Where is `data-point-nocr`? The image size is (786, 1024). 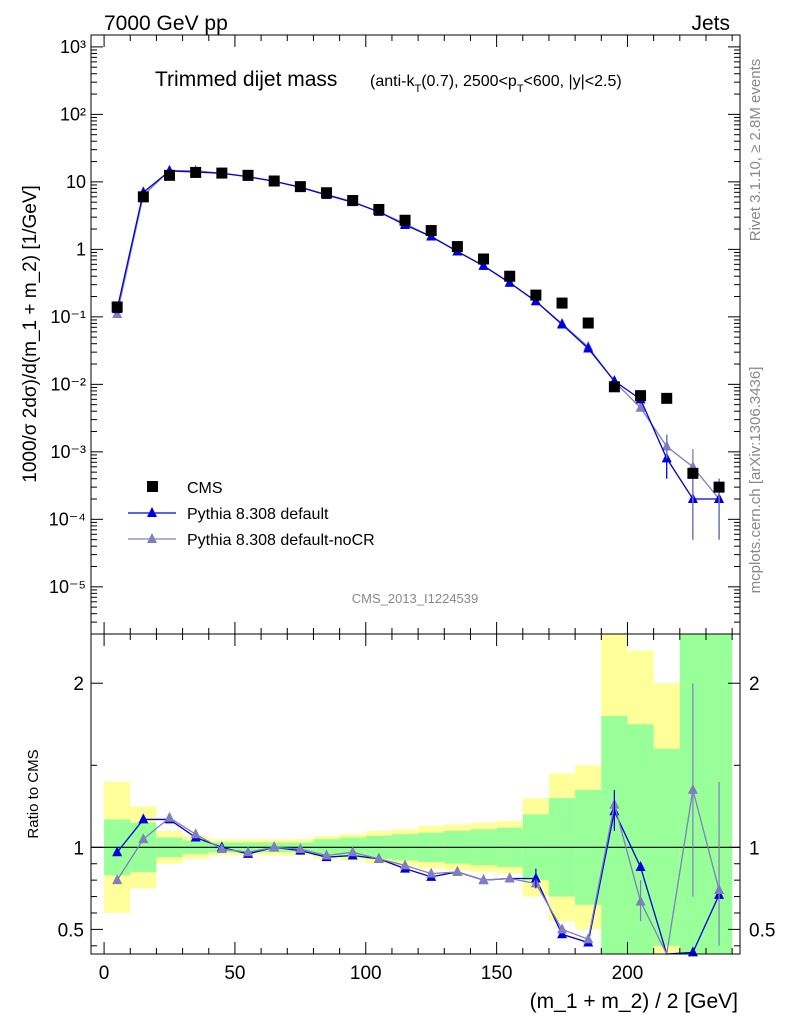 data-point-nocr is located at coordinates (640, 406).